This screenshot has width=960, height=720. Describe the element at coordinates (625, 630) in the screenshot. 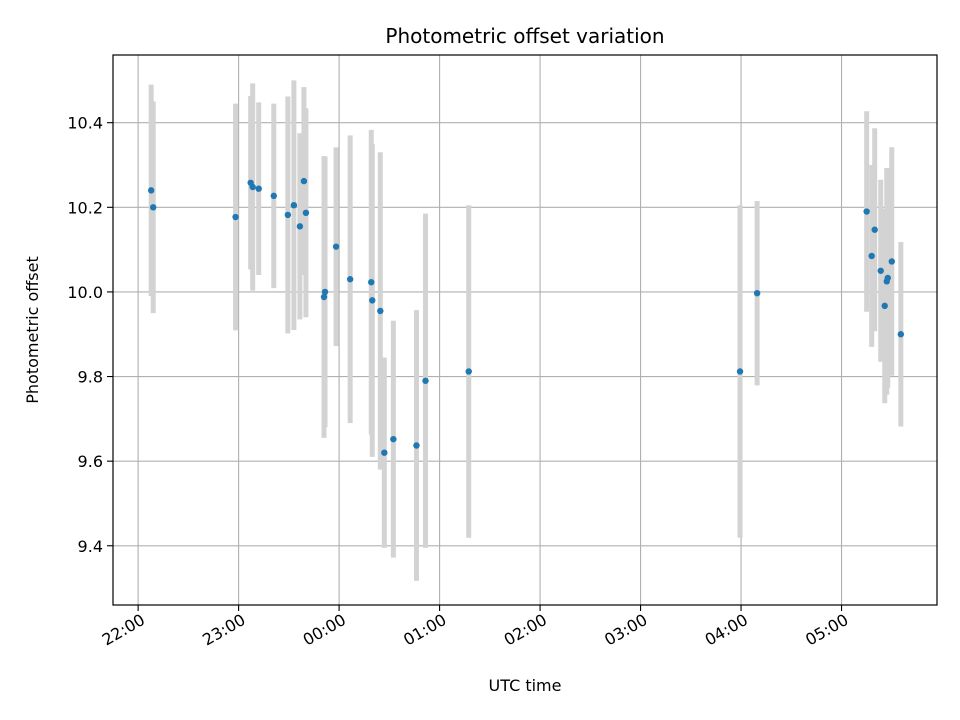

I see `x-tick-label: 03:00` at that location.